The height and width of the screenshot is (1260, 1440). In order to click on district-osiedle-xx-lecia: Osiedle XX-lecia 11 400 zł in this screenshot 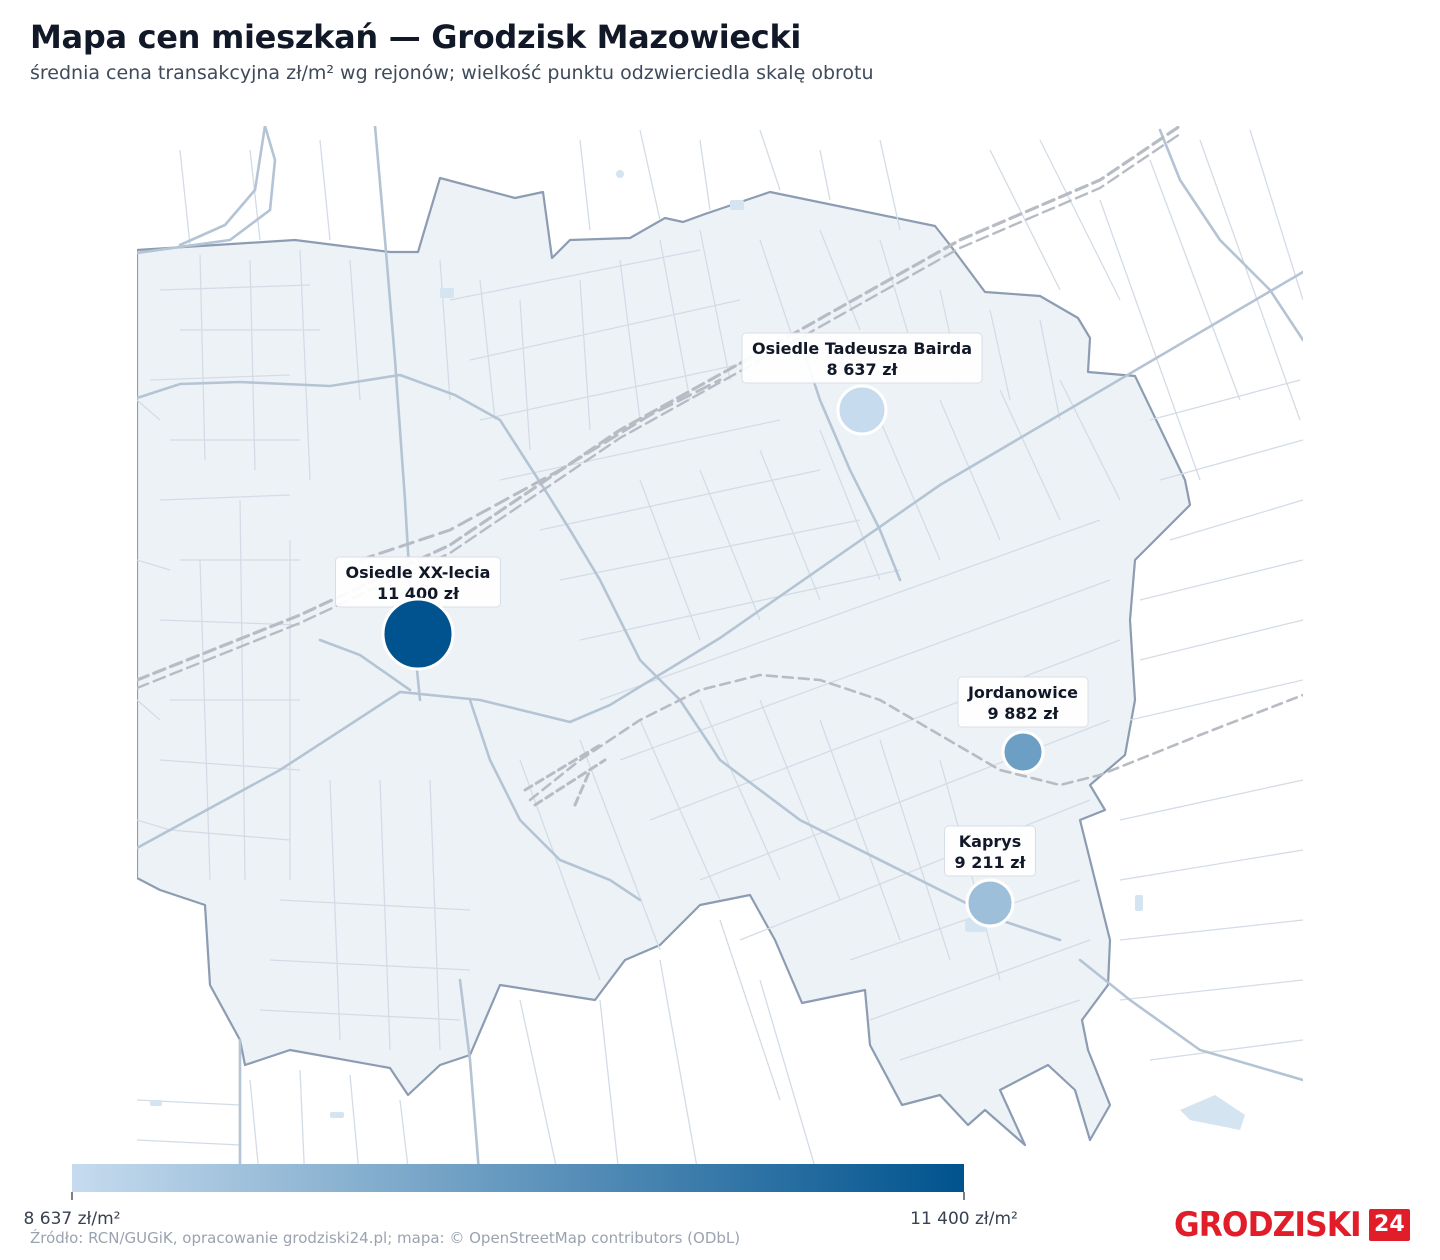, I will do `click(418, 613)`.